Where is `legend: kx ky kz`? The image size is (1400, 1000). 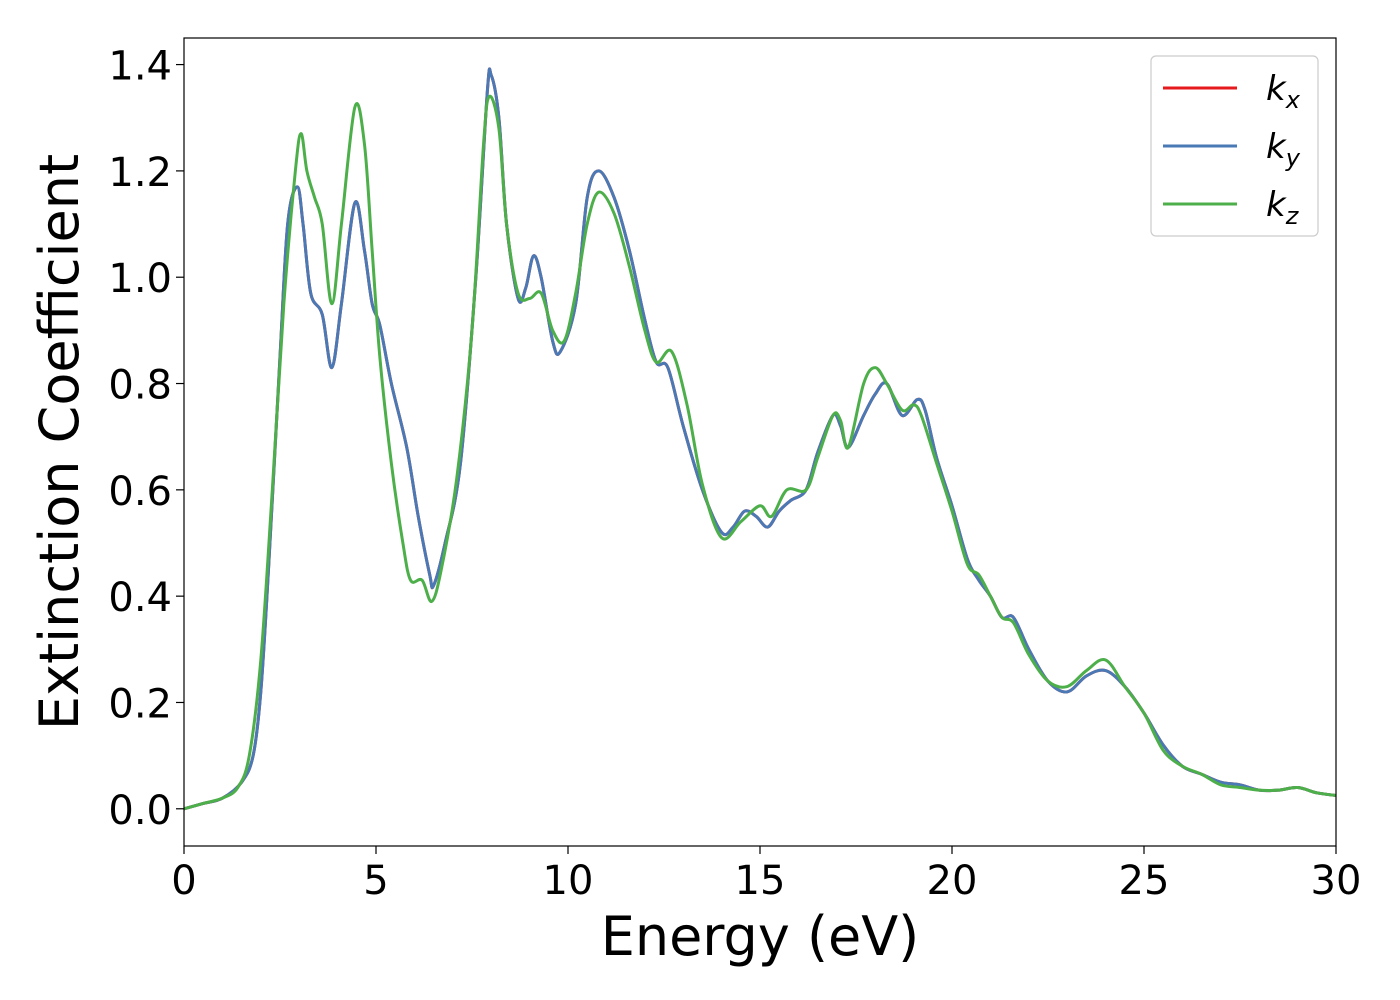 legend: kx ky kz is located at coordinates (1234, 146).